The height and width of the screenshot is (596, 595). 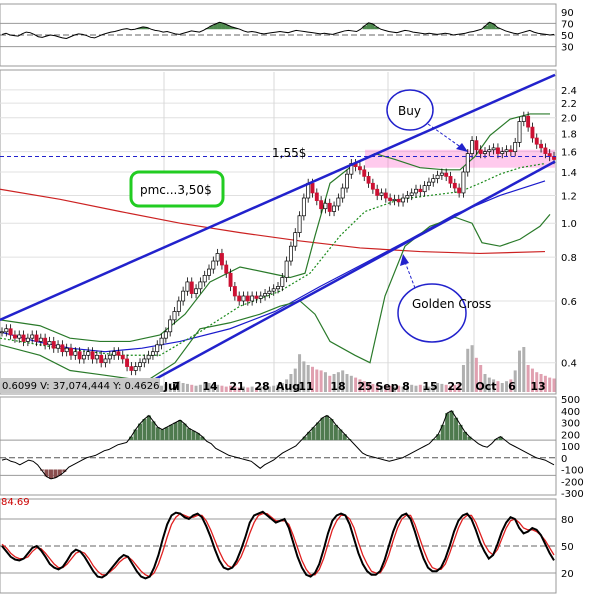 What do you see at coordinates (569, 153) in the screenshot?
I see `price-tick-label: 1.6` at bounding box center [569, 153].